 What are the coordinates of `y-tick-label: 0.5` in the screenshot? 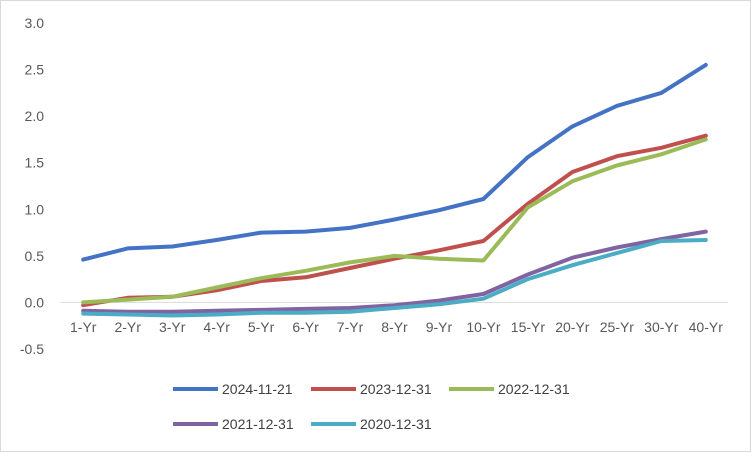 It's located at (35, 256).